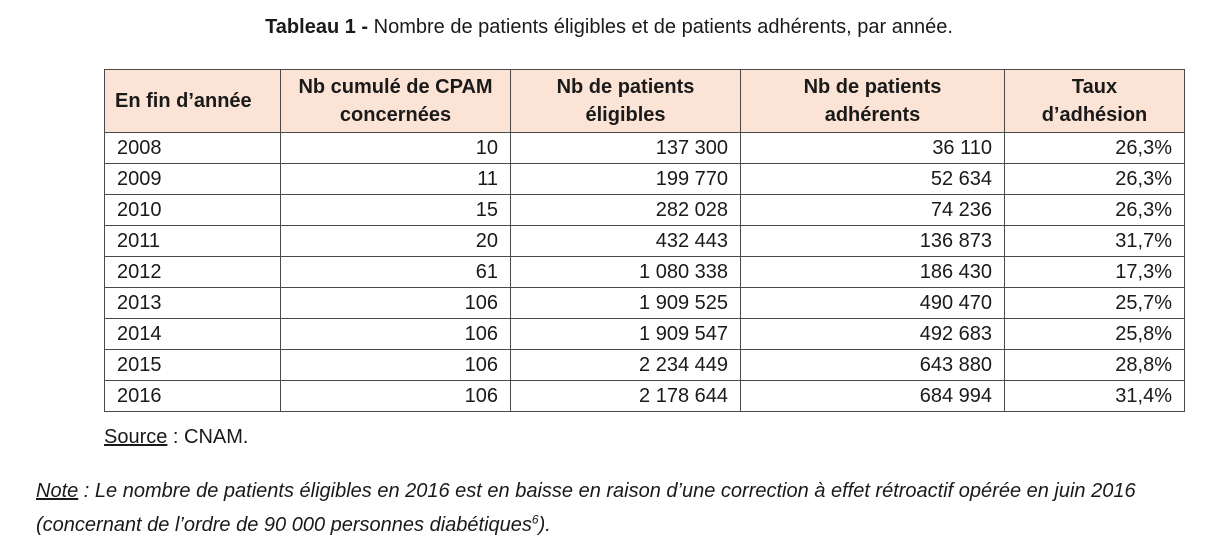 The width and height of the screenshot is (1218, 560). Describe the element at coordinates (625, 210) in the screenshot. I see `cell-eligibles: 282 028` at that location.